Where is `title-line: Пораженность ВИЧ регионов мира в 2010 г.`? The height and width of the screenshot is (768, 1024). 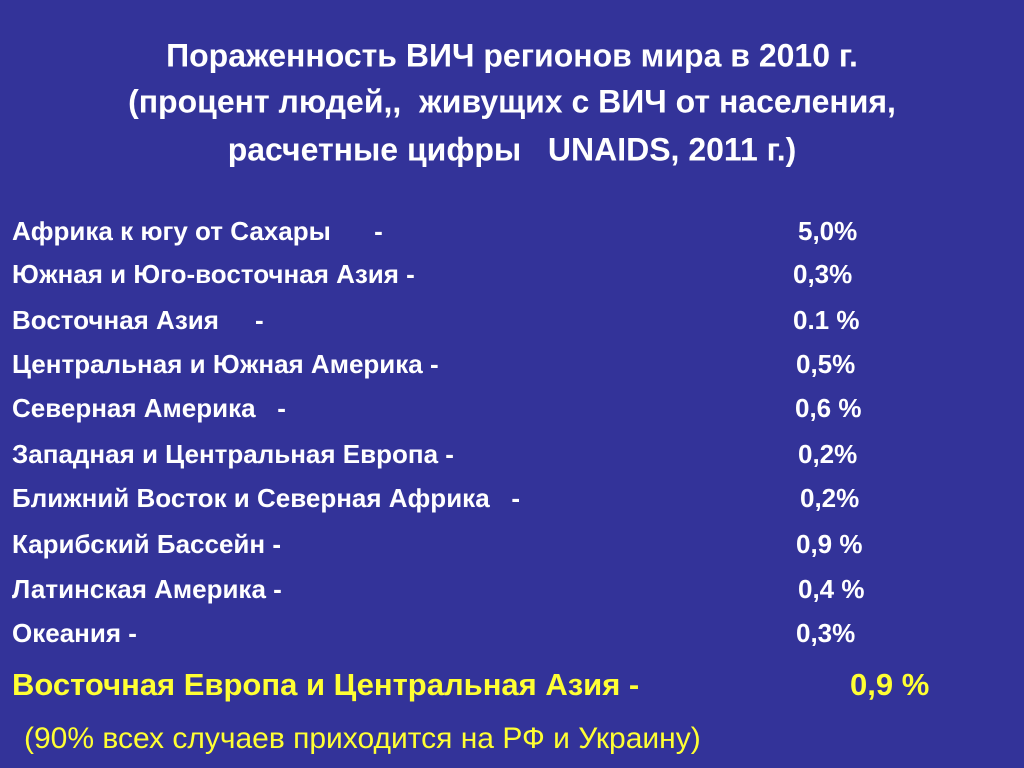 title-line: Пораженность ВИЧ регионов мира в 2010 г. is located at coordinates (512, 55).